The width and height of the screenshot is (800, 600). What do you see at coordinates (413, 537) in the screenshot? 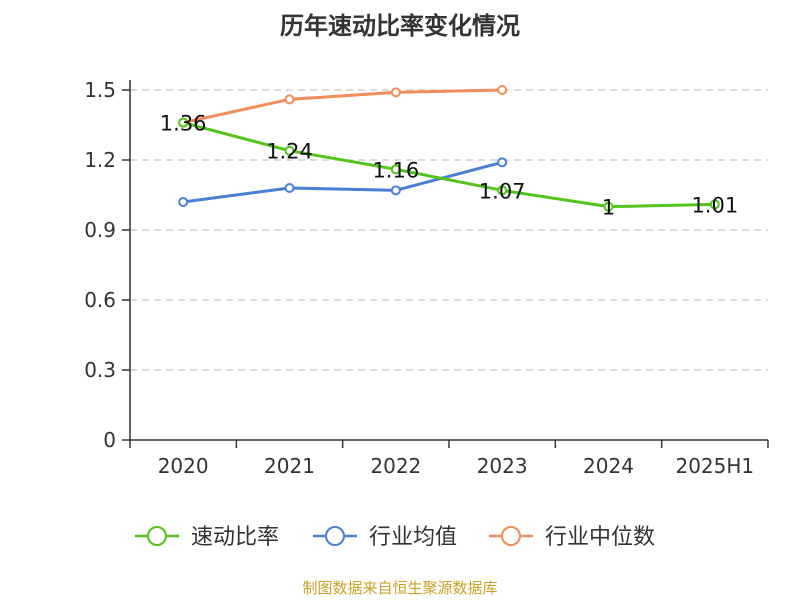
I see `legend-label: 行业均值` at bounding box center [413, 537].